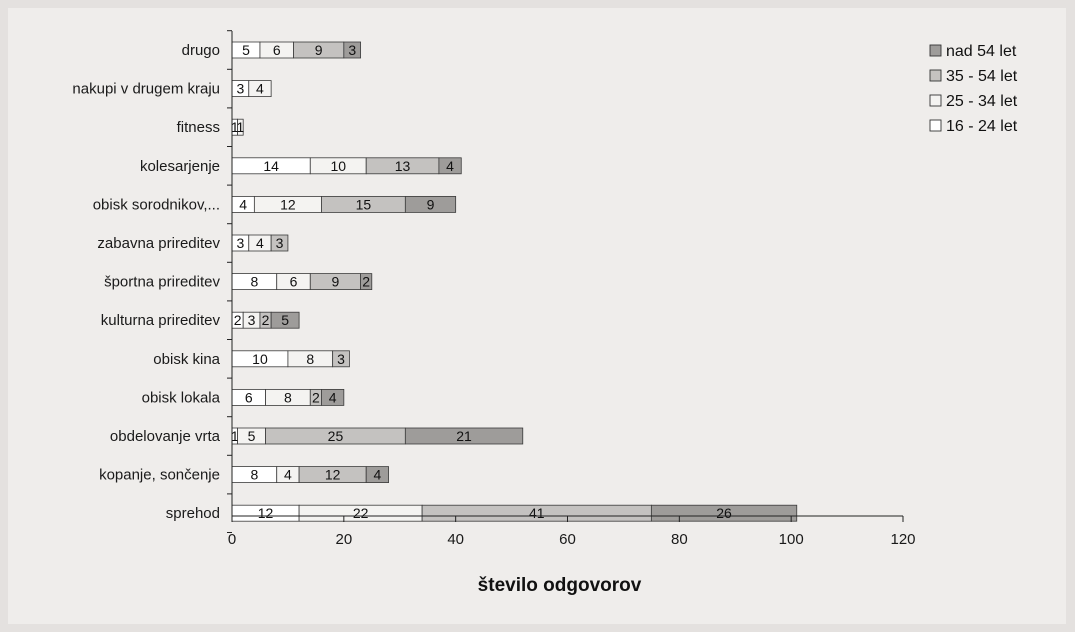 The height and width of the screenshot is (632, 1075). I want to click on category-label: obisk lokala, so click(181, 397).